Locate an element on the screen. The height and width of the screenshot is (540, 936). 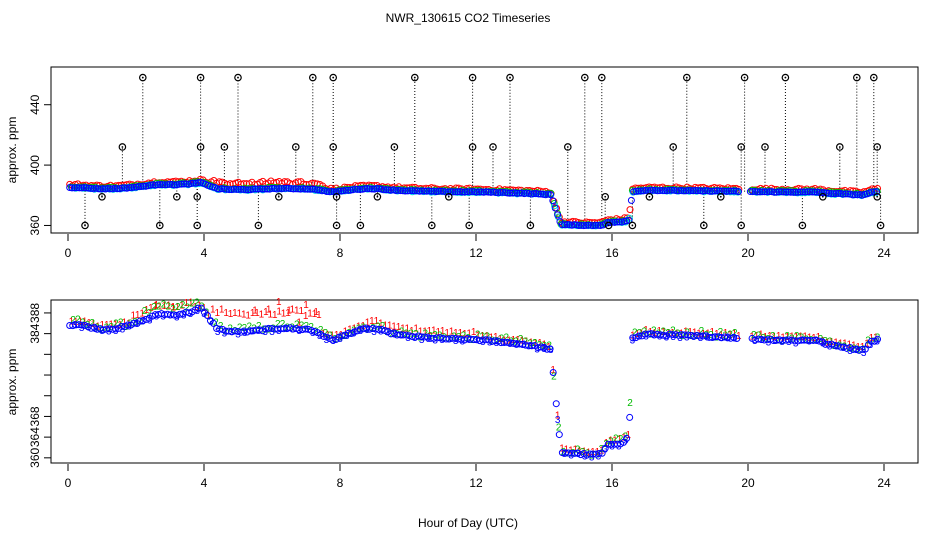
top-y-ticks: 360 400 440 is located at coordinates (39, 164).